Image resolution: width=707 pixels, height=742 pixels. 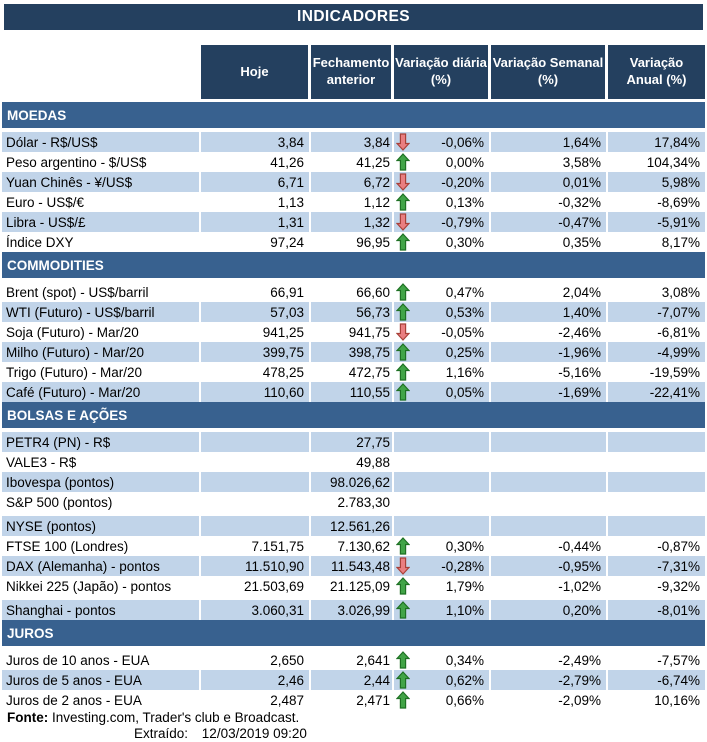 What do you see at coordinates (101, 482) in the screenshot?
I see `row-label: Ibovespa (pontos)` at bounding box center [101, 482].